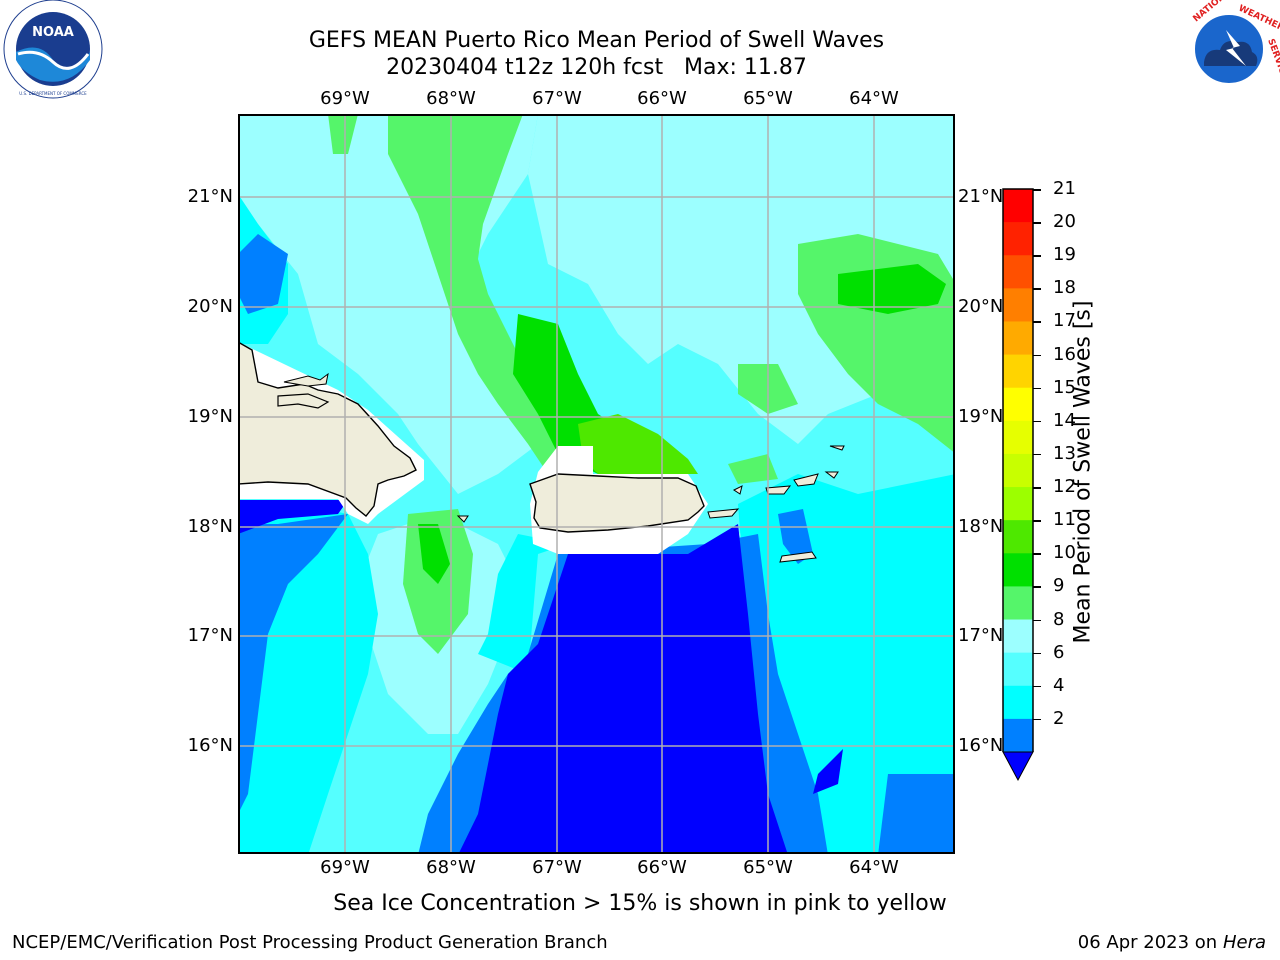 The image size is (1280, 960). I want to click on footer-date-text: 06 Apr 2023 on, so click(1150, 942).